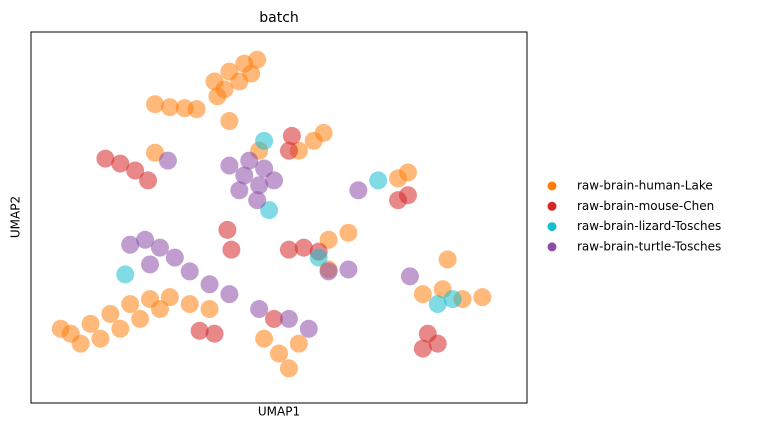  Describe the element at coordinates (649, 246) in the screenshot. I see `legend-label: raw-brain-turtle-Tosches` at that location.